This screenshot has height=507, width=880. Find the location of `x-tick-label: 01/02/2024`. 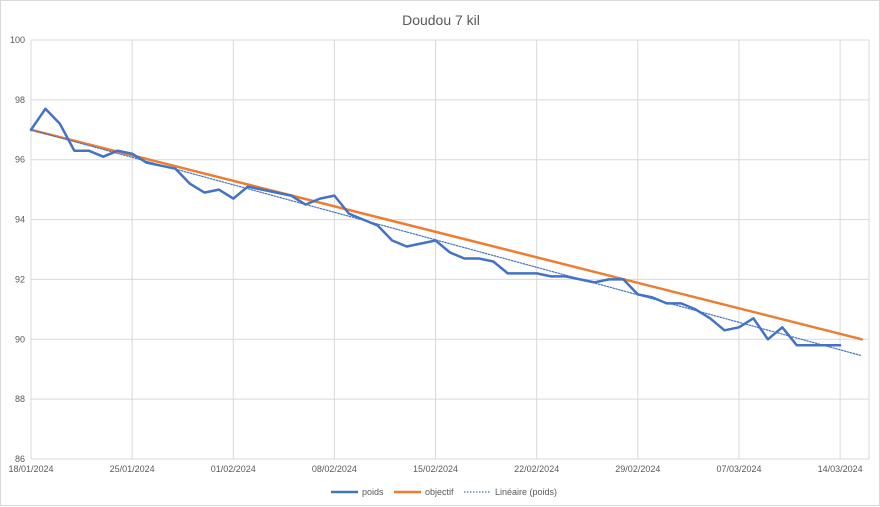

x-tick-label: 01/02/2024 is located at coordinates (233, 469).